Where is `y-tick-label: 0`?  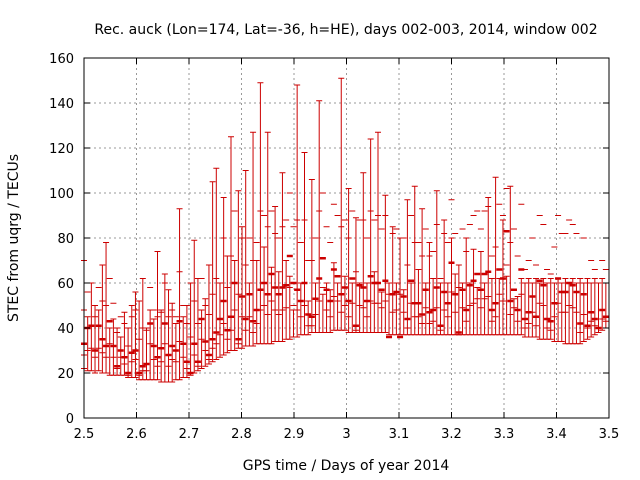
y-tick-label: 0 is located at coordinates (70, 419).